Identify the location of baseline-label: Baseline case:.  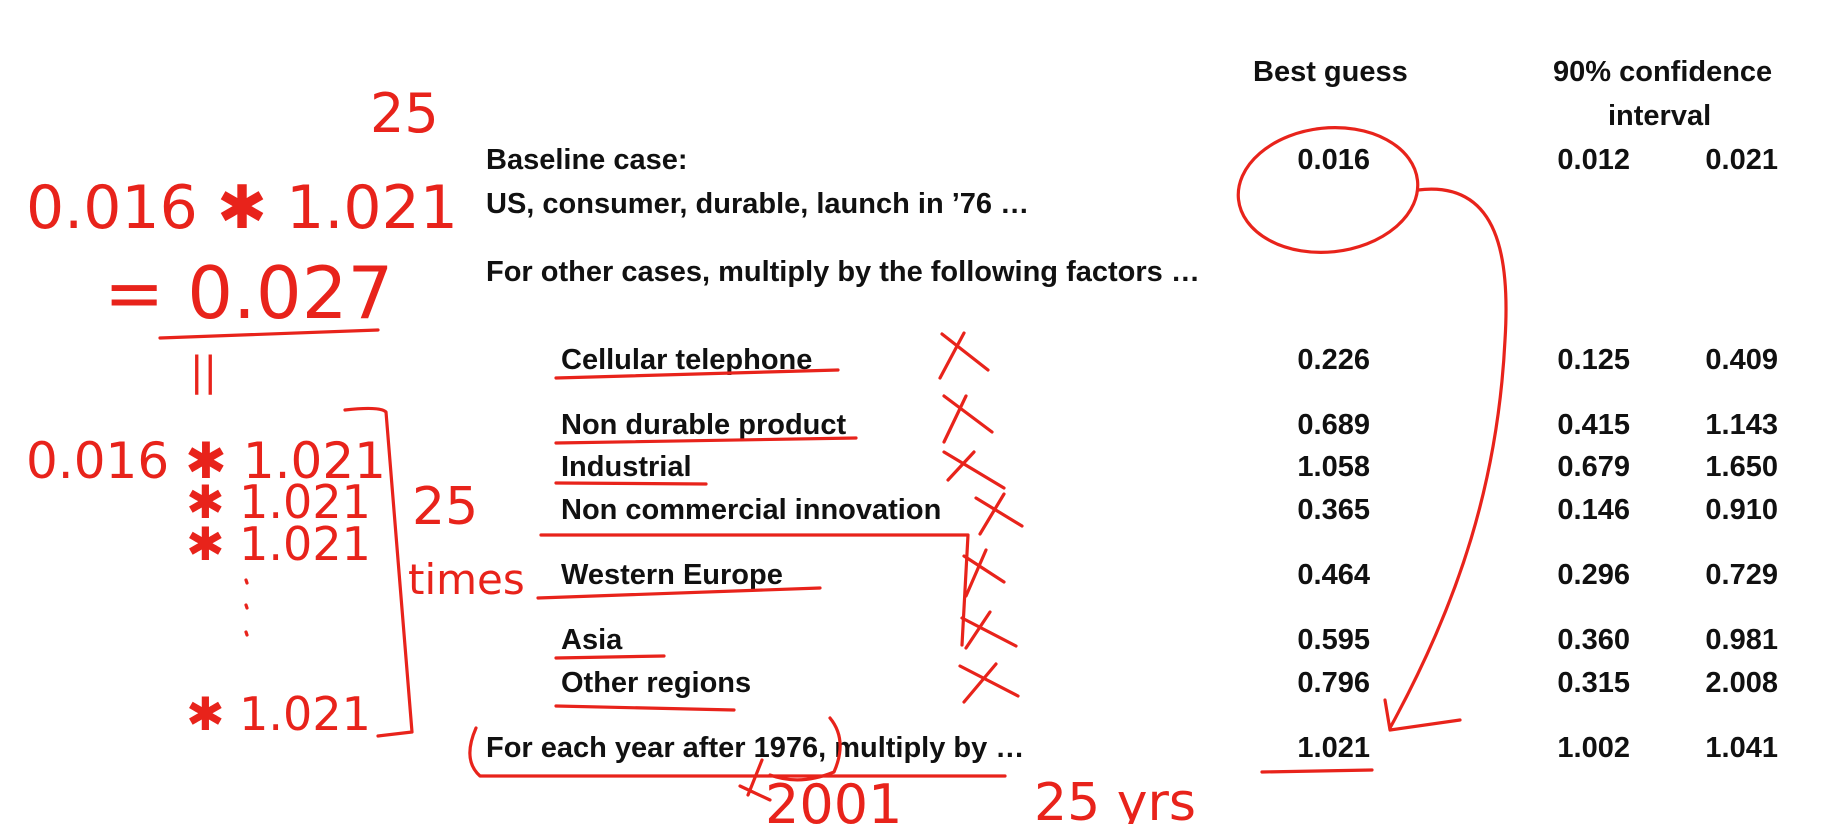
(587, 160).